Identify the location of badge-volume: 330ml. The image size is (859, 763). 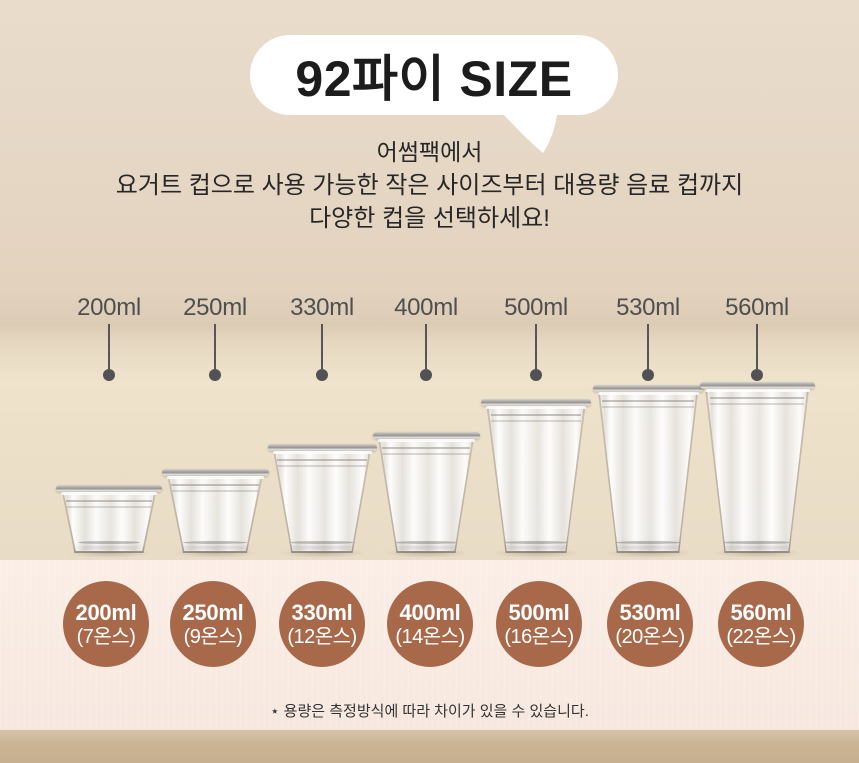
(322, 612).